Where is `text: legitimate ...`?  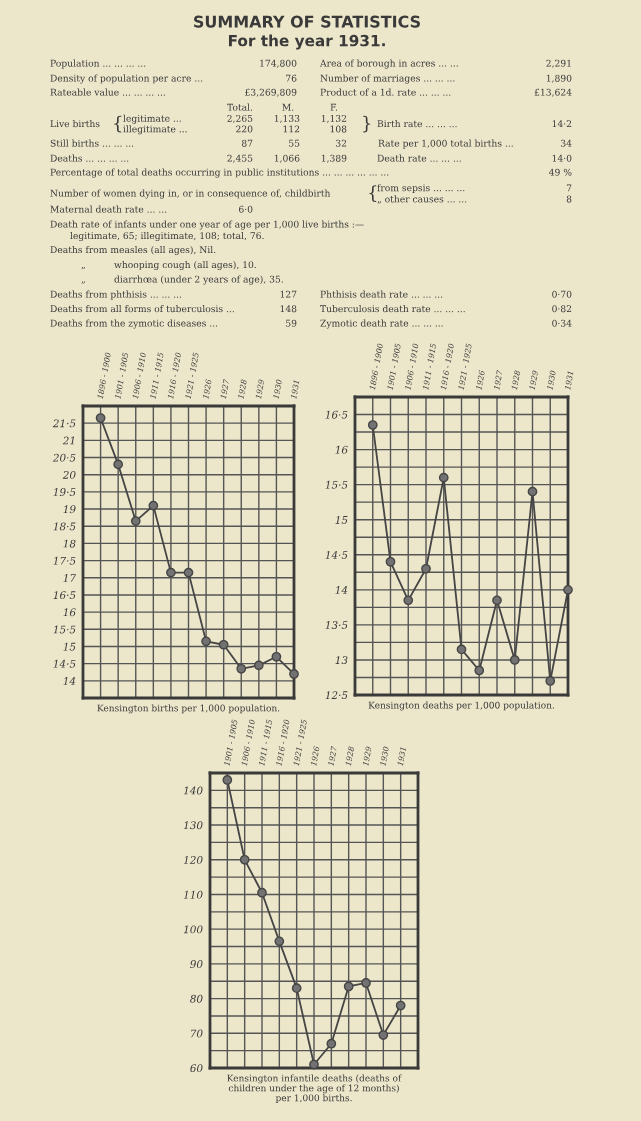
text: legitimate ... is located at coordinates (152, 119).